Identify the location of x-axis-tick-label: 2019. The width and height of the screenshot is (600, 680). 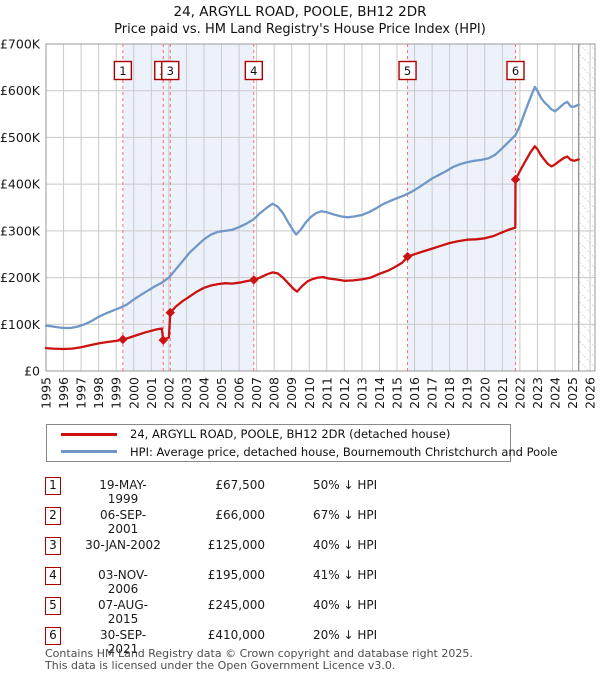
(467, 393).